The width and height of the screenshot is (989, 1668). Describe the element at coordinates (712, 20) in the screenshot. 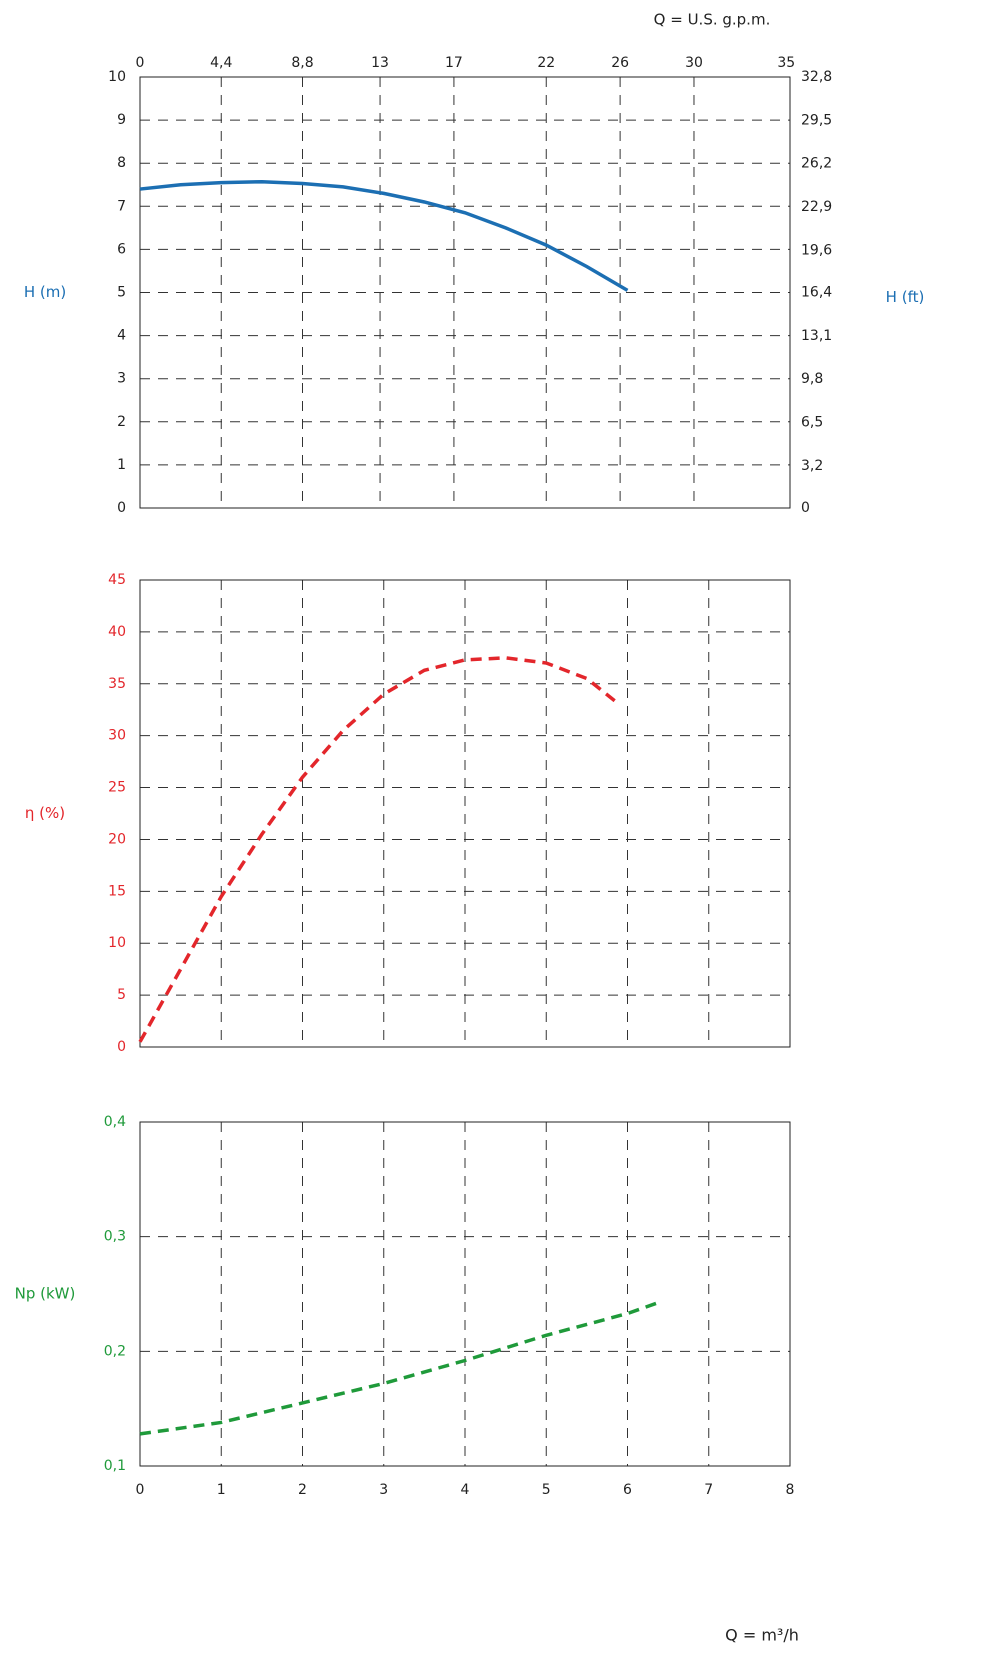

I see `x2-axis-label: Q = U.S. g.p.m.` at that location.